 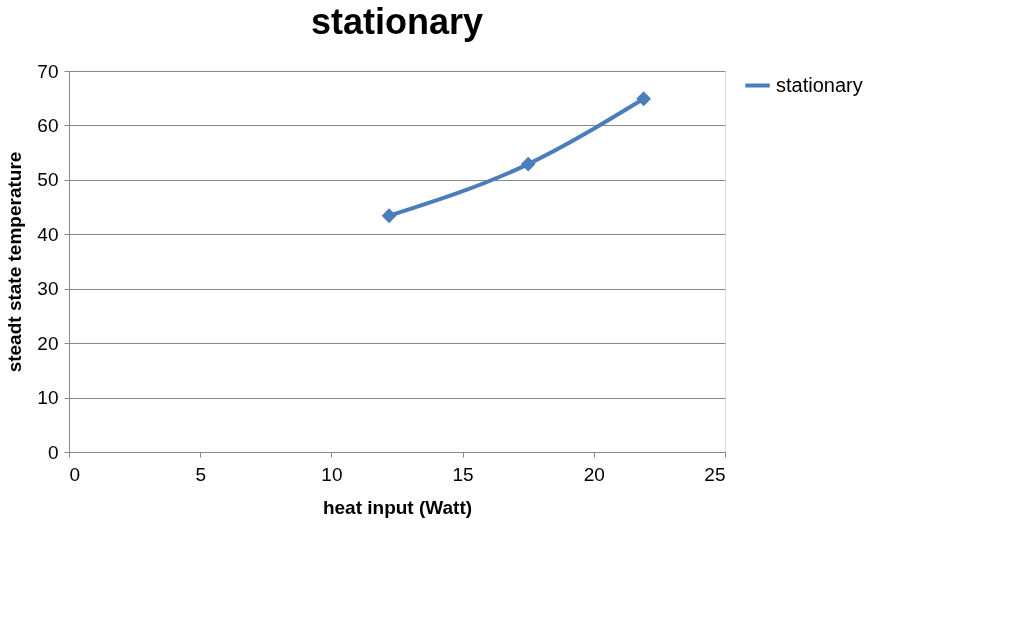 I want to click on x-tick-label: 0, so click(x=75, y=474).